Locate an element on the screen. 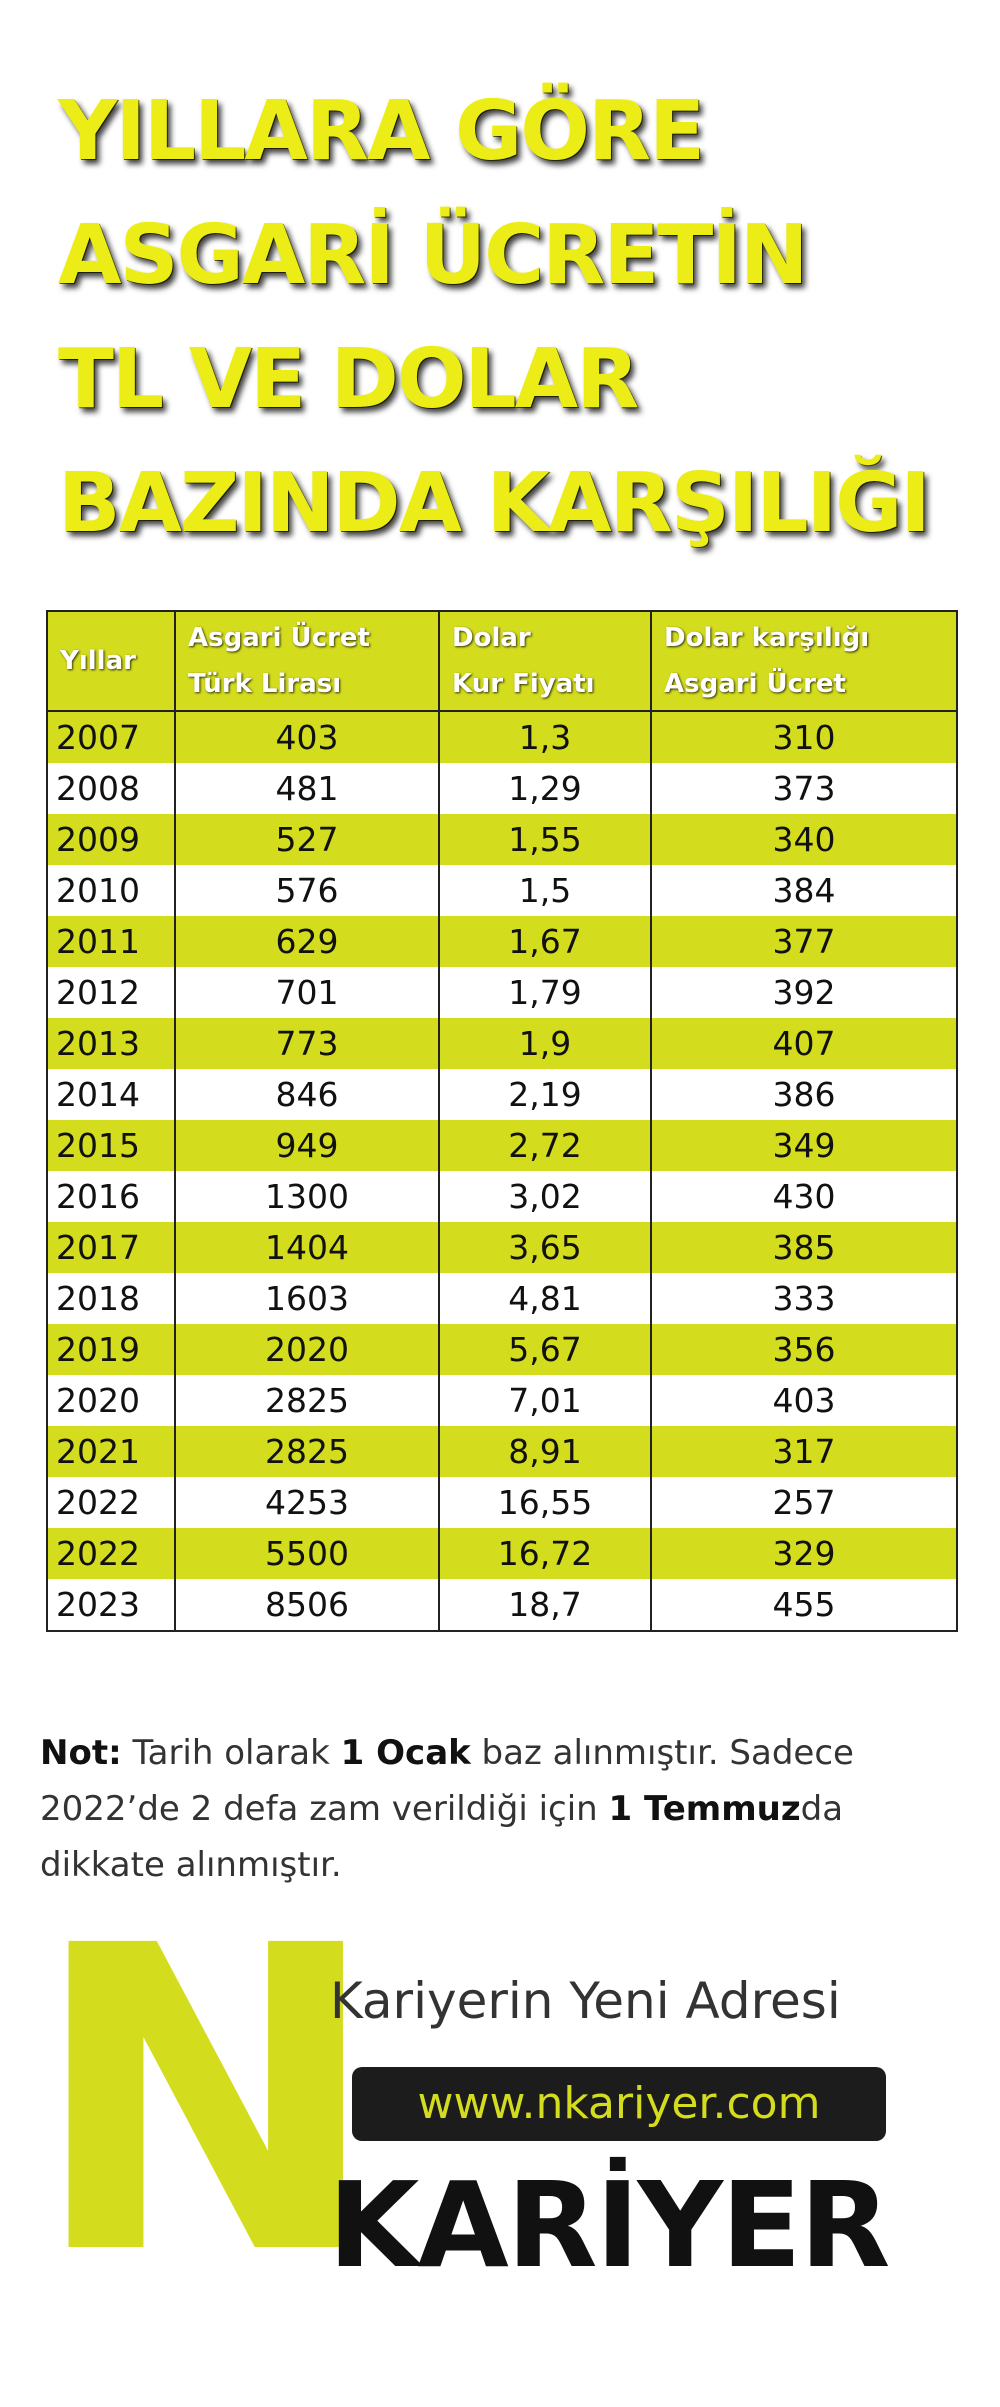 Image resolution: width=1000 pixels, height=2407 pixels. cell-year: 2018 is located at coordinates (111, 1298).